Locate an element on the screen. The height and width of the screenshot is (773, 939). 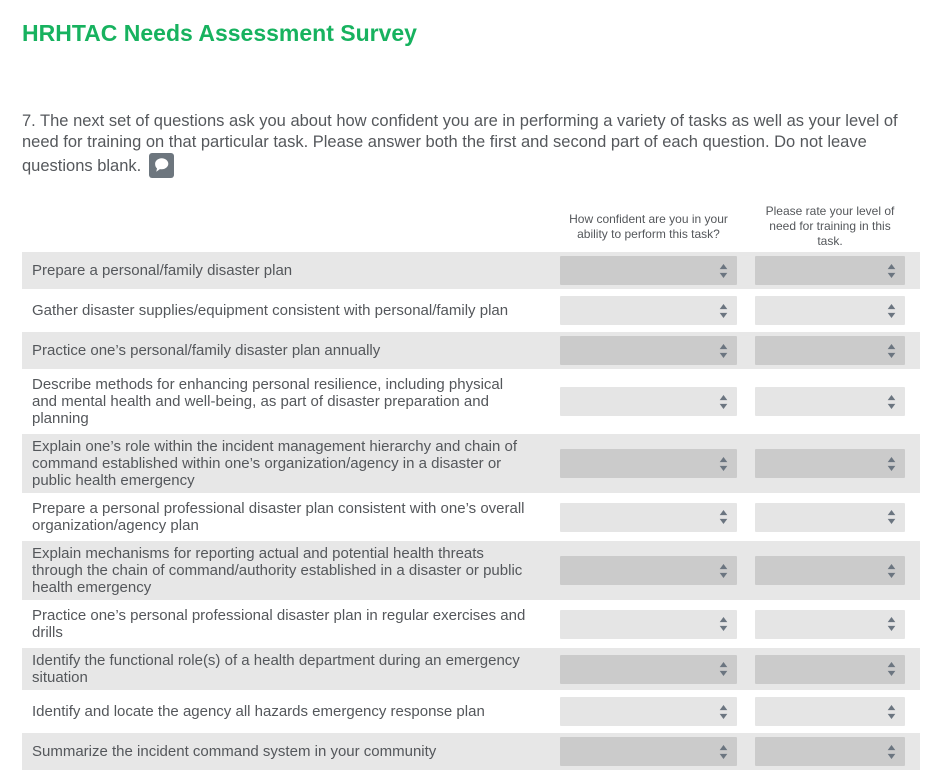
comment-bubble-icon is located at coordinates (162, 165).